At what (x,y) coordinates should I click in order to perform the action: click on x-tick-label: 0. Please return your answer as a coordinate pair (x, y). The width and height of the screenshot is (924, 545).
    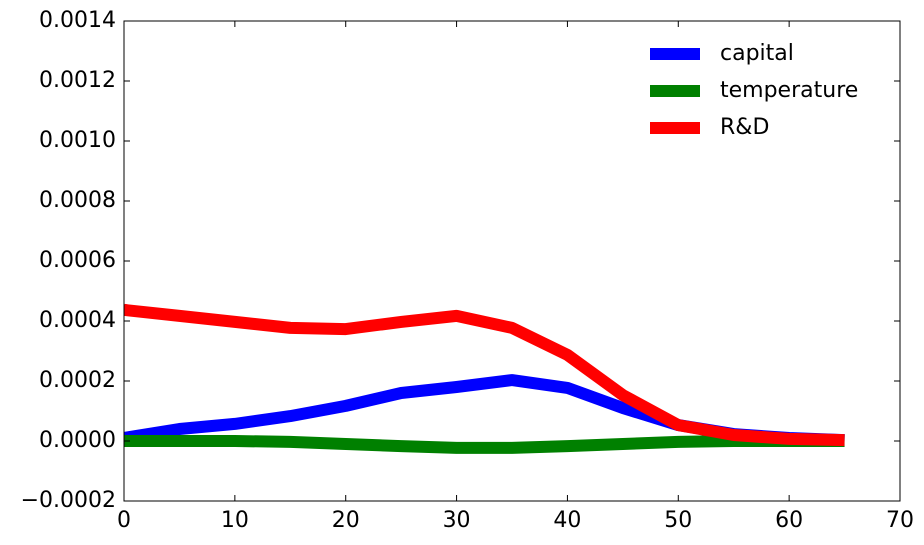
    Looking at the image, I should click on (124, 520).